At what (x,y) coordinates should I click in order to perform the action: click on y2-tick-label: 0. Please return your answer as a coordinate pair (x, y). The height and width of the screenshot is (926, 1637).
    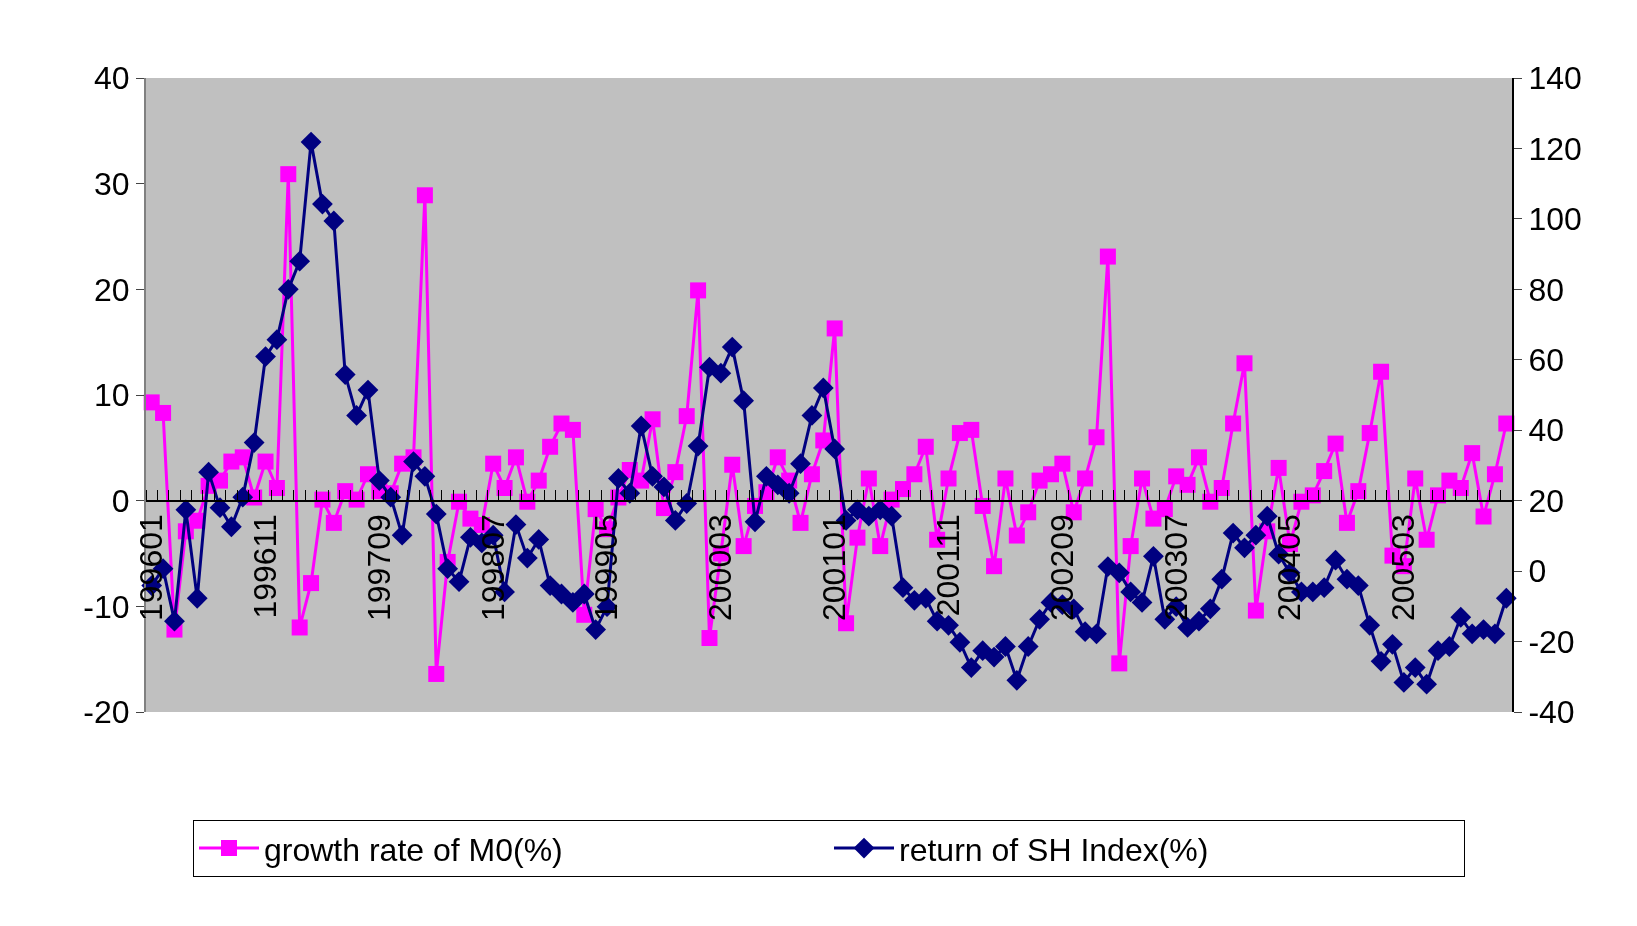
    Looking at the image, I should click on (1537, 571).